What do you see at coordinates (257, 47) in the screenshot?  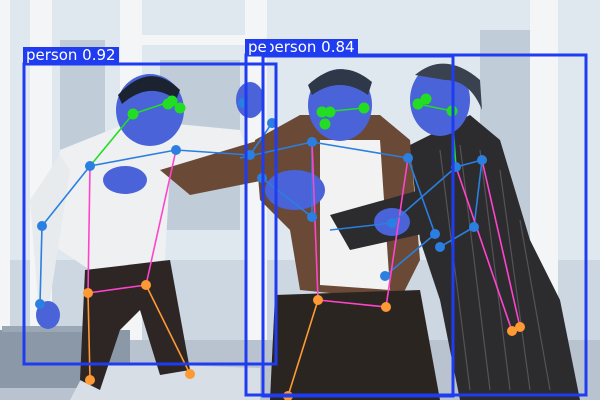 I see `detection-label: pe` at bounding box center [257, 47].